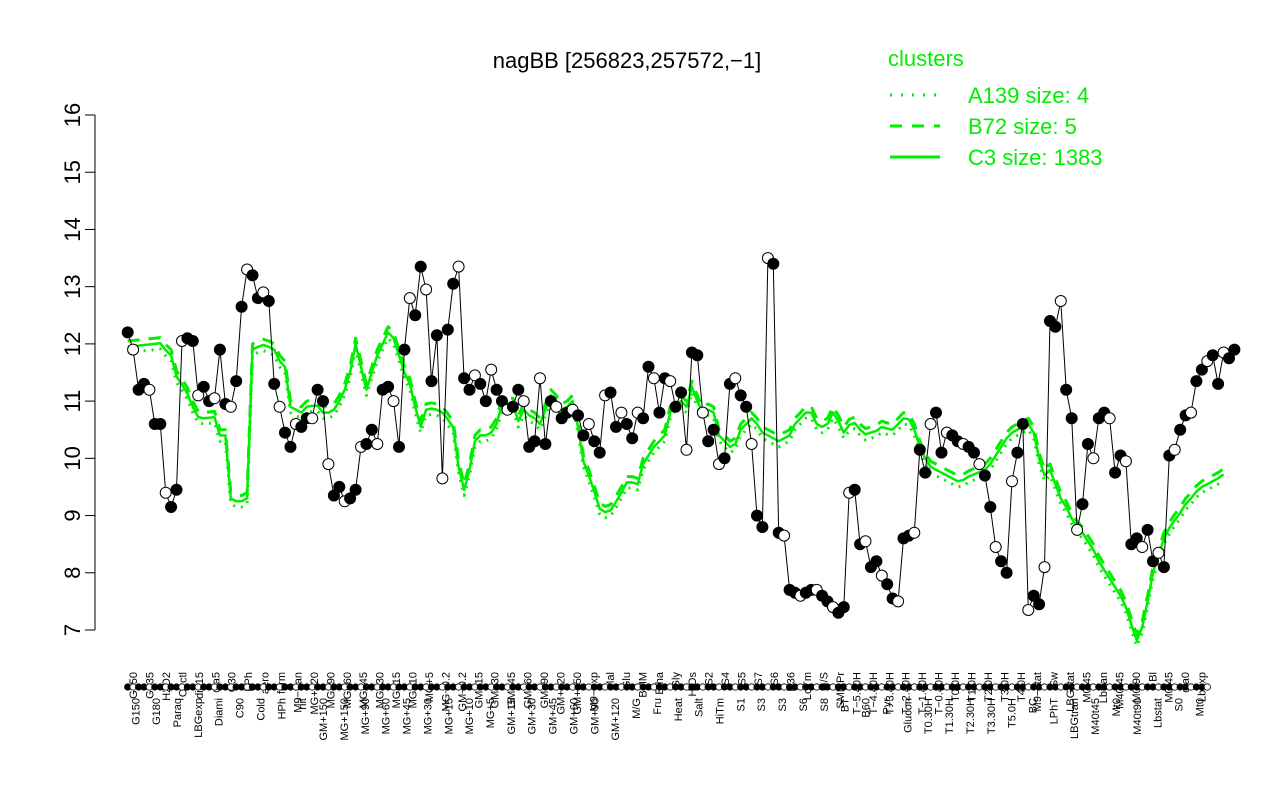 This screenshot has width=1280, height=800. Describe the element at coordinates (742, 678) in the screenshot. I see `x-tick-label-upper: S5` at that location.